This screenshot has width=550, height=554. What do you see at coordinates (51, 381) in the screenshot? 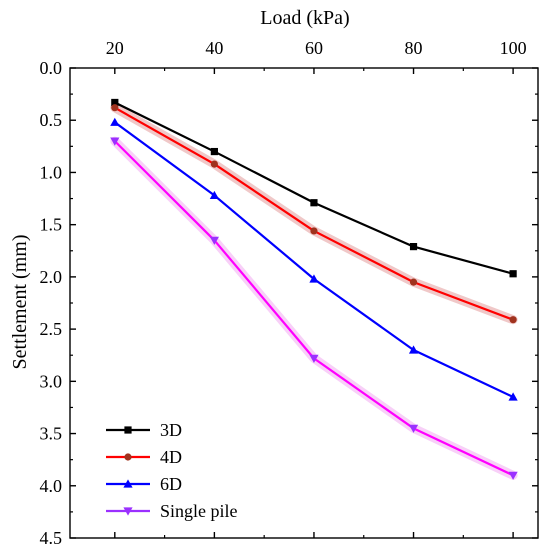
I see `y-tick-label-6: 3.0` at bounding box center [51, 381].